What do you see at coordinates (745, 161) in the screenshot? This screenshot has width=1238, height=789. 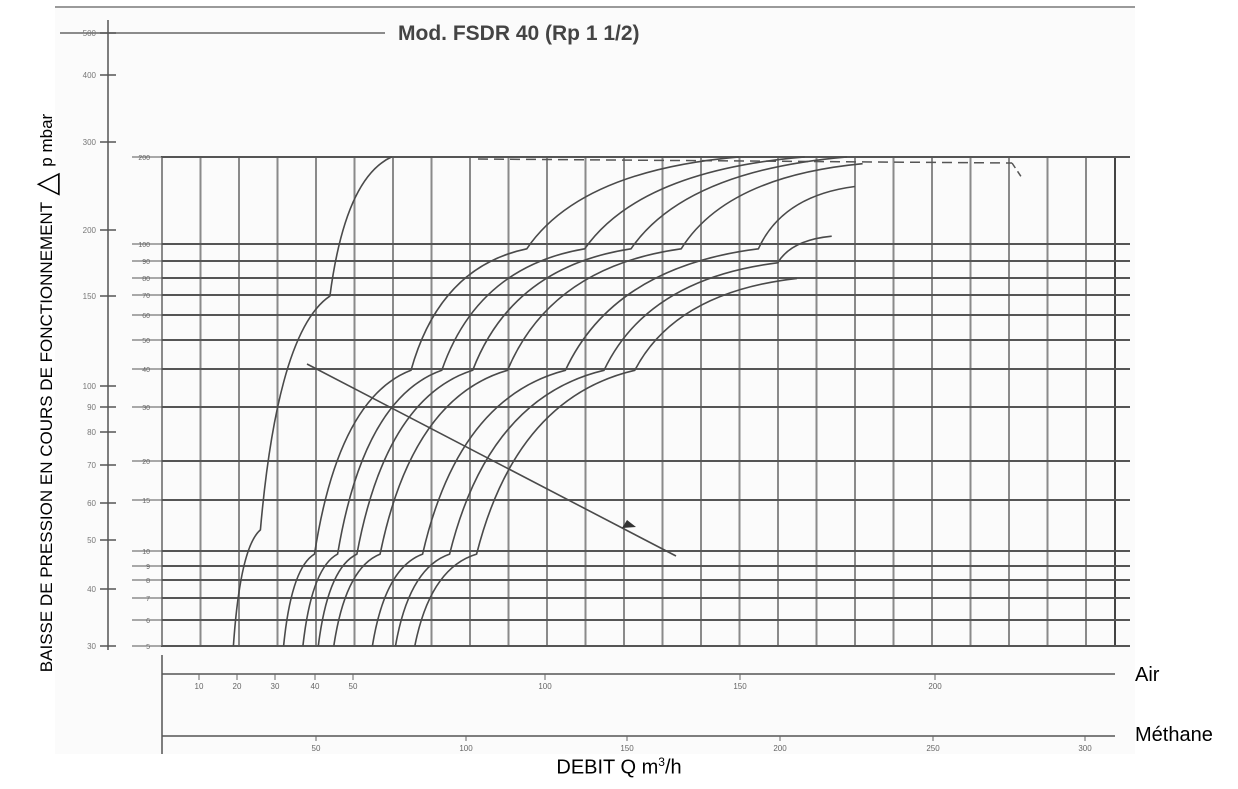 I see `limit-dashed-top` at bounding box center [745, 161].